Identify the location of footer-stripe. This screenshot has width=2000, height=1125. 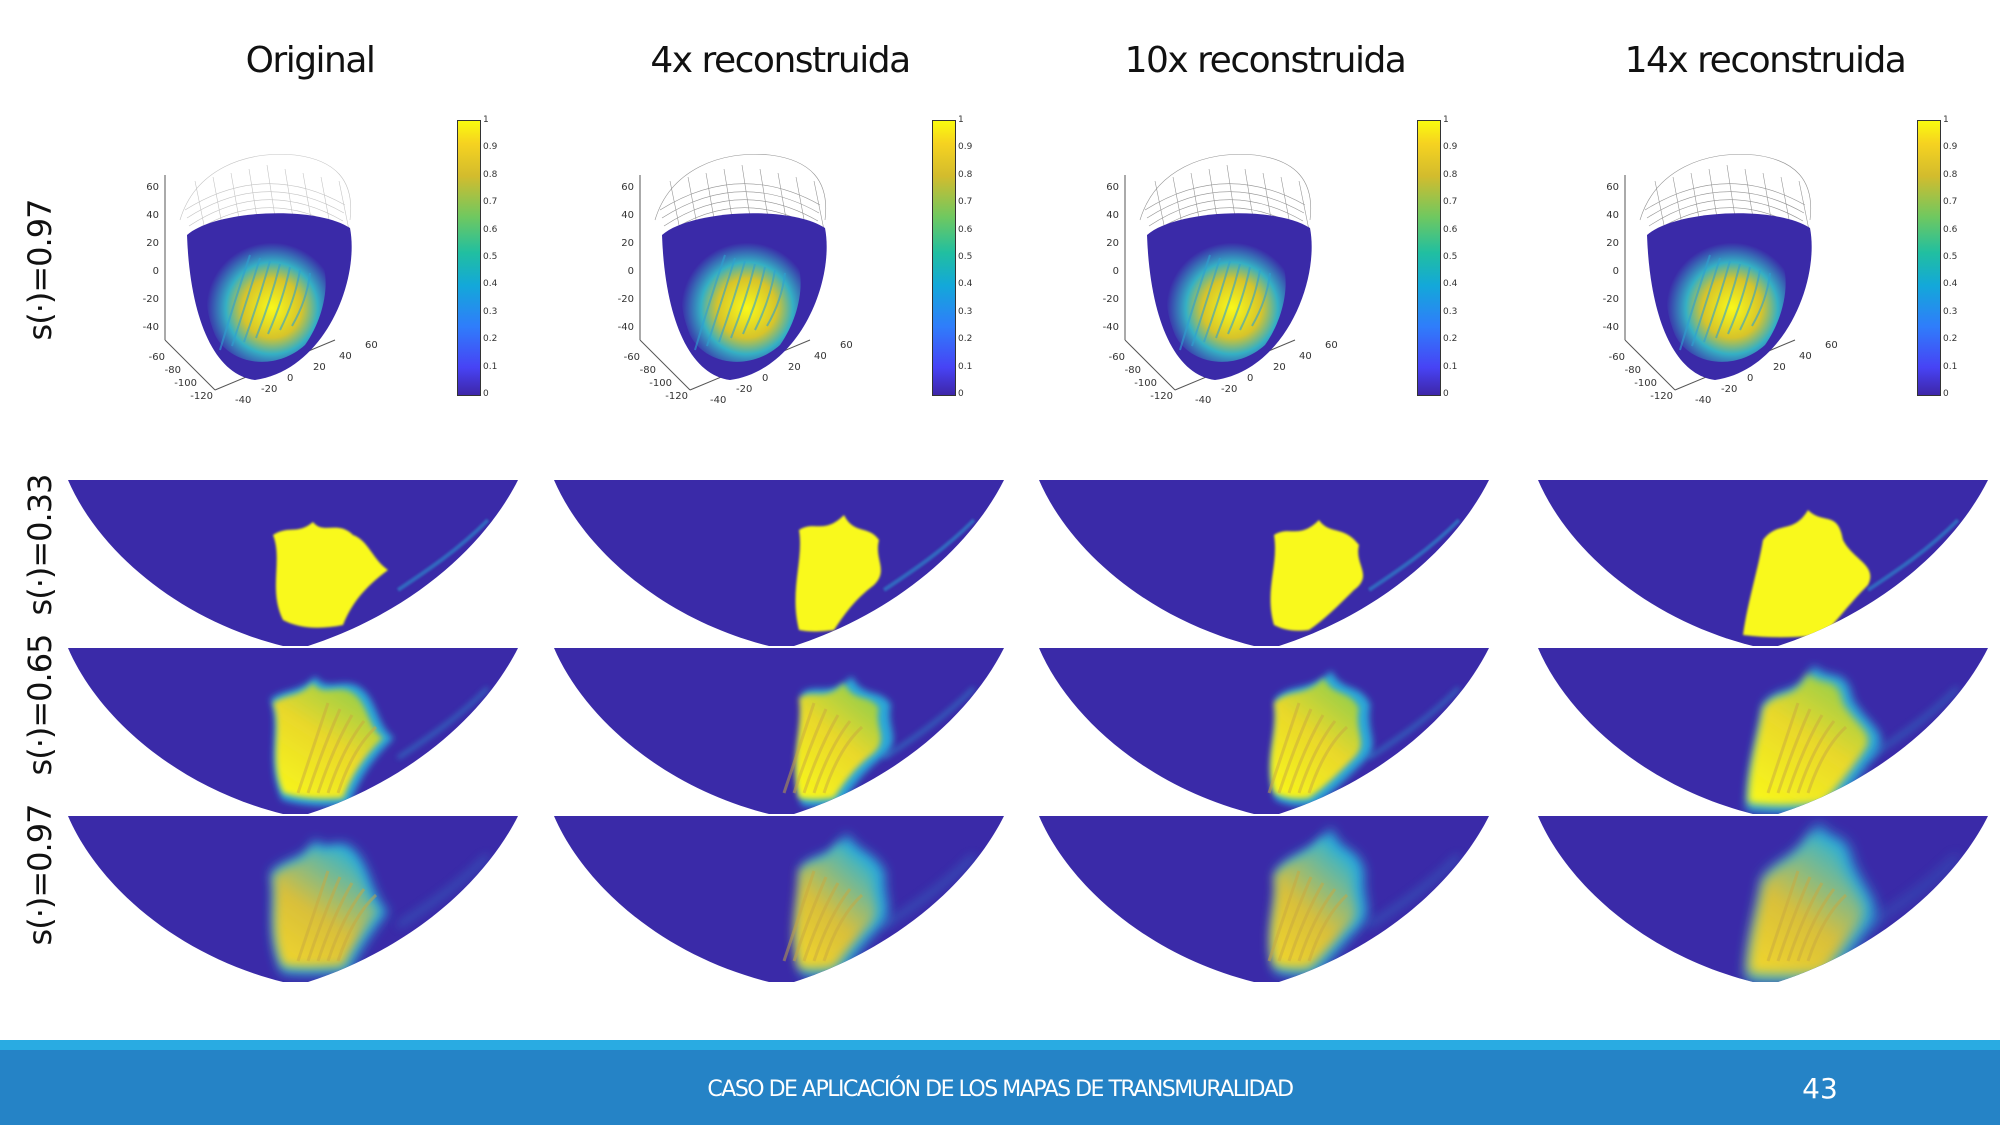
(1000, 1045).